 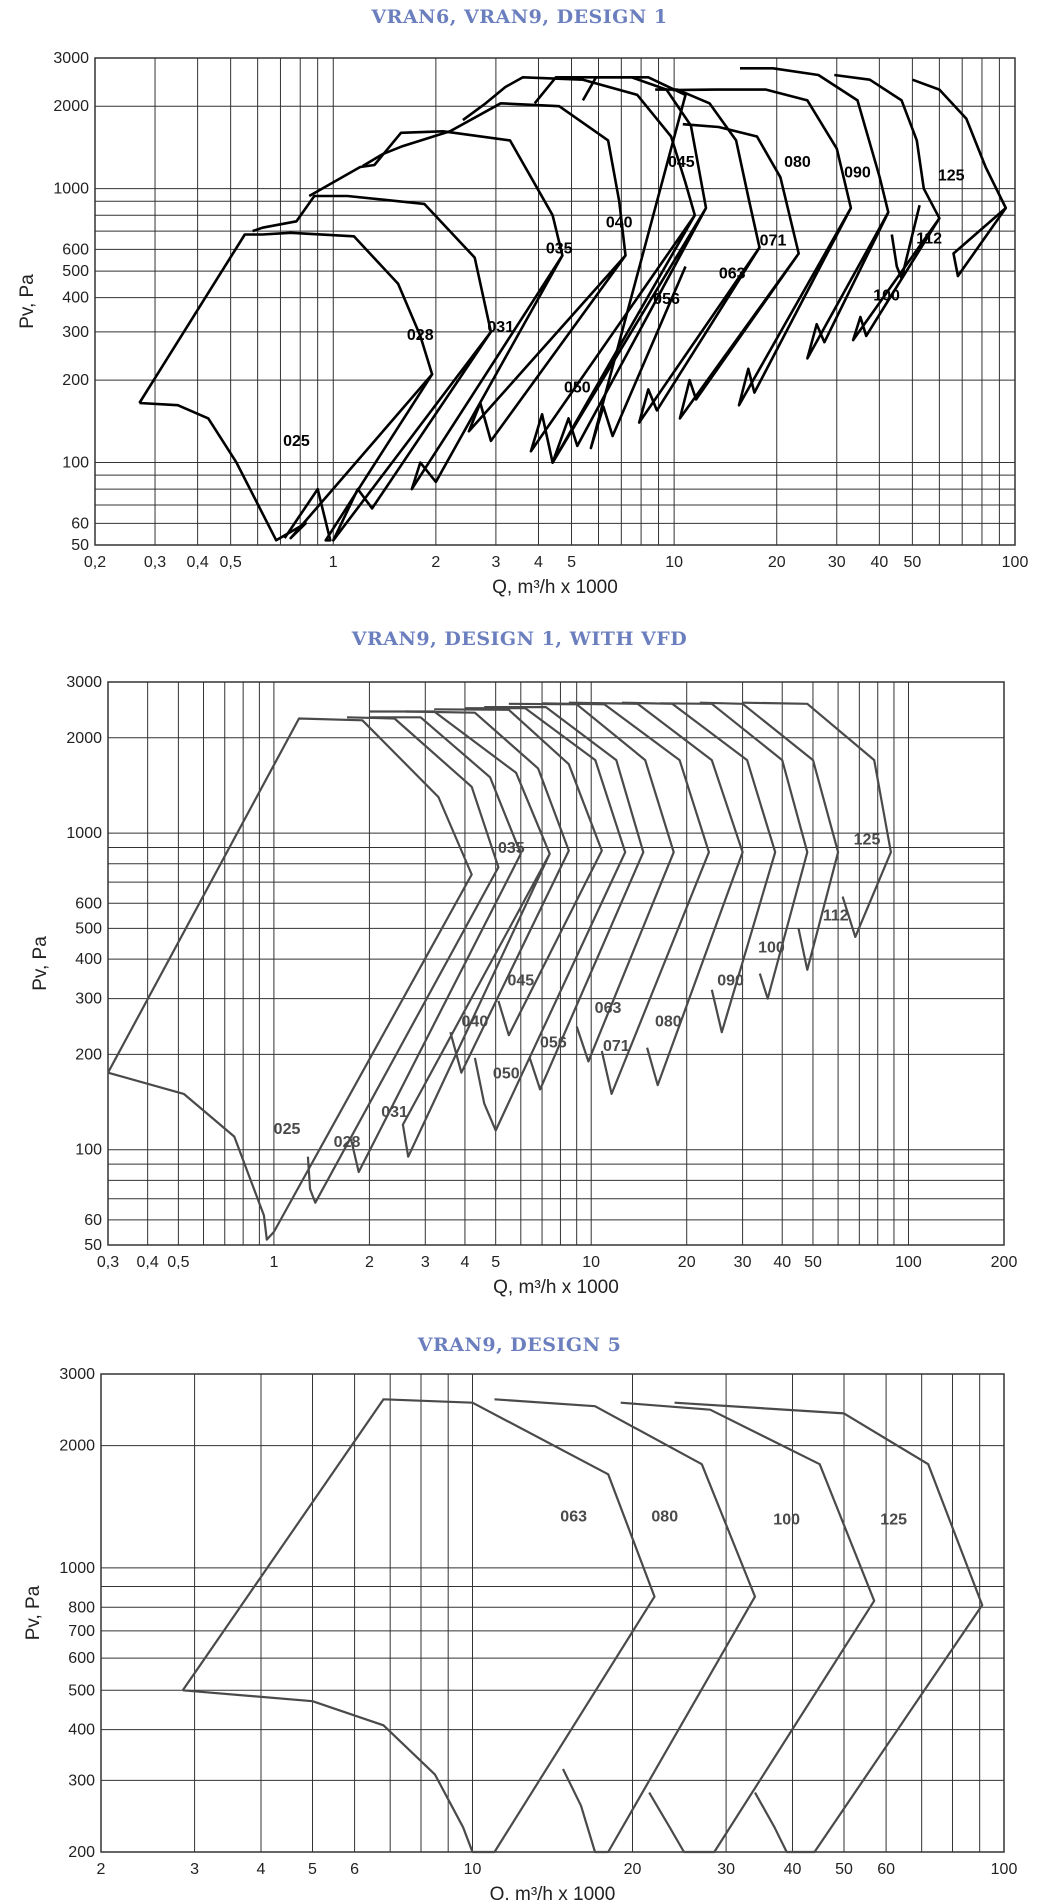 I want to click on chart2-x-tick-label: 20, so click(x=687, y=1262).